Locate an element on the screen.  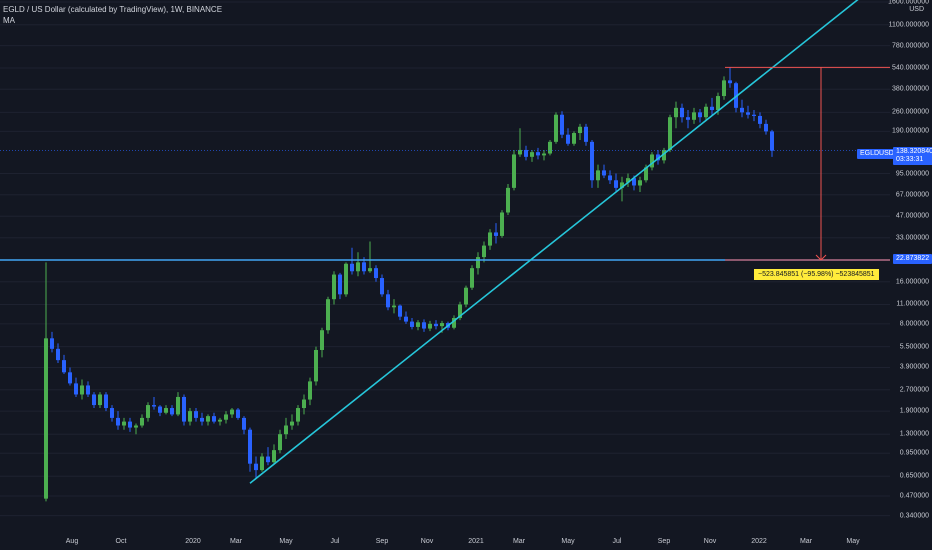
time-tick-label: Nov is located at coordinates (710, 541).